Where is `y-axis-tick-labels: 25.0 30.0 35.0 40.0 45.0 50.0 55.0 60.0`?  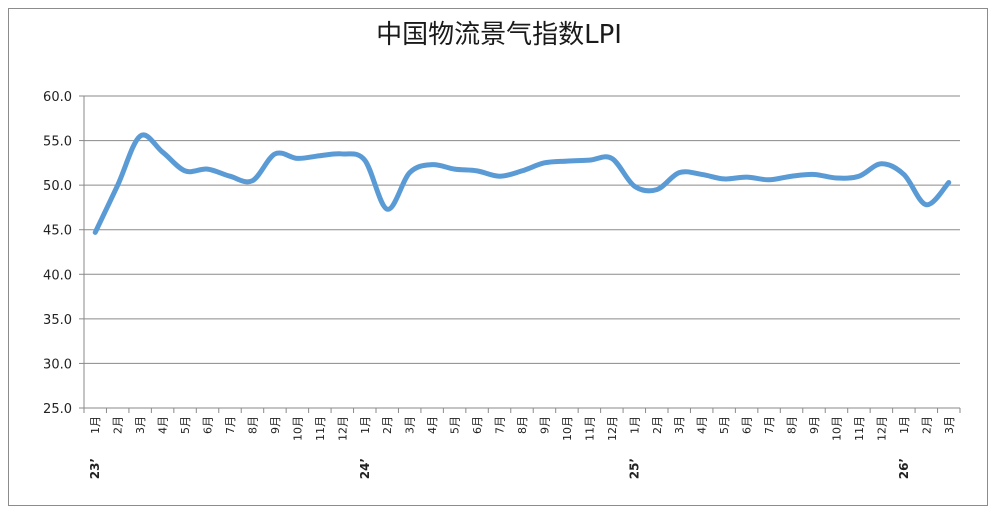
y-axis-tick-labels: 25.0 30.0 35.0 40.0 45.0 50.0 55.0 60.0 is located at coordinates (57, 253).